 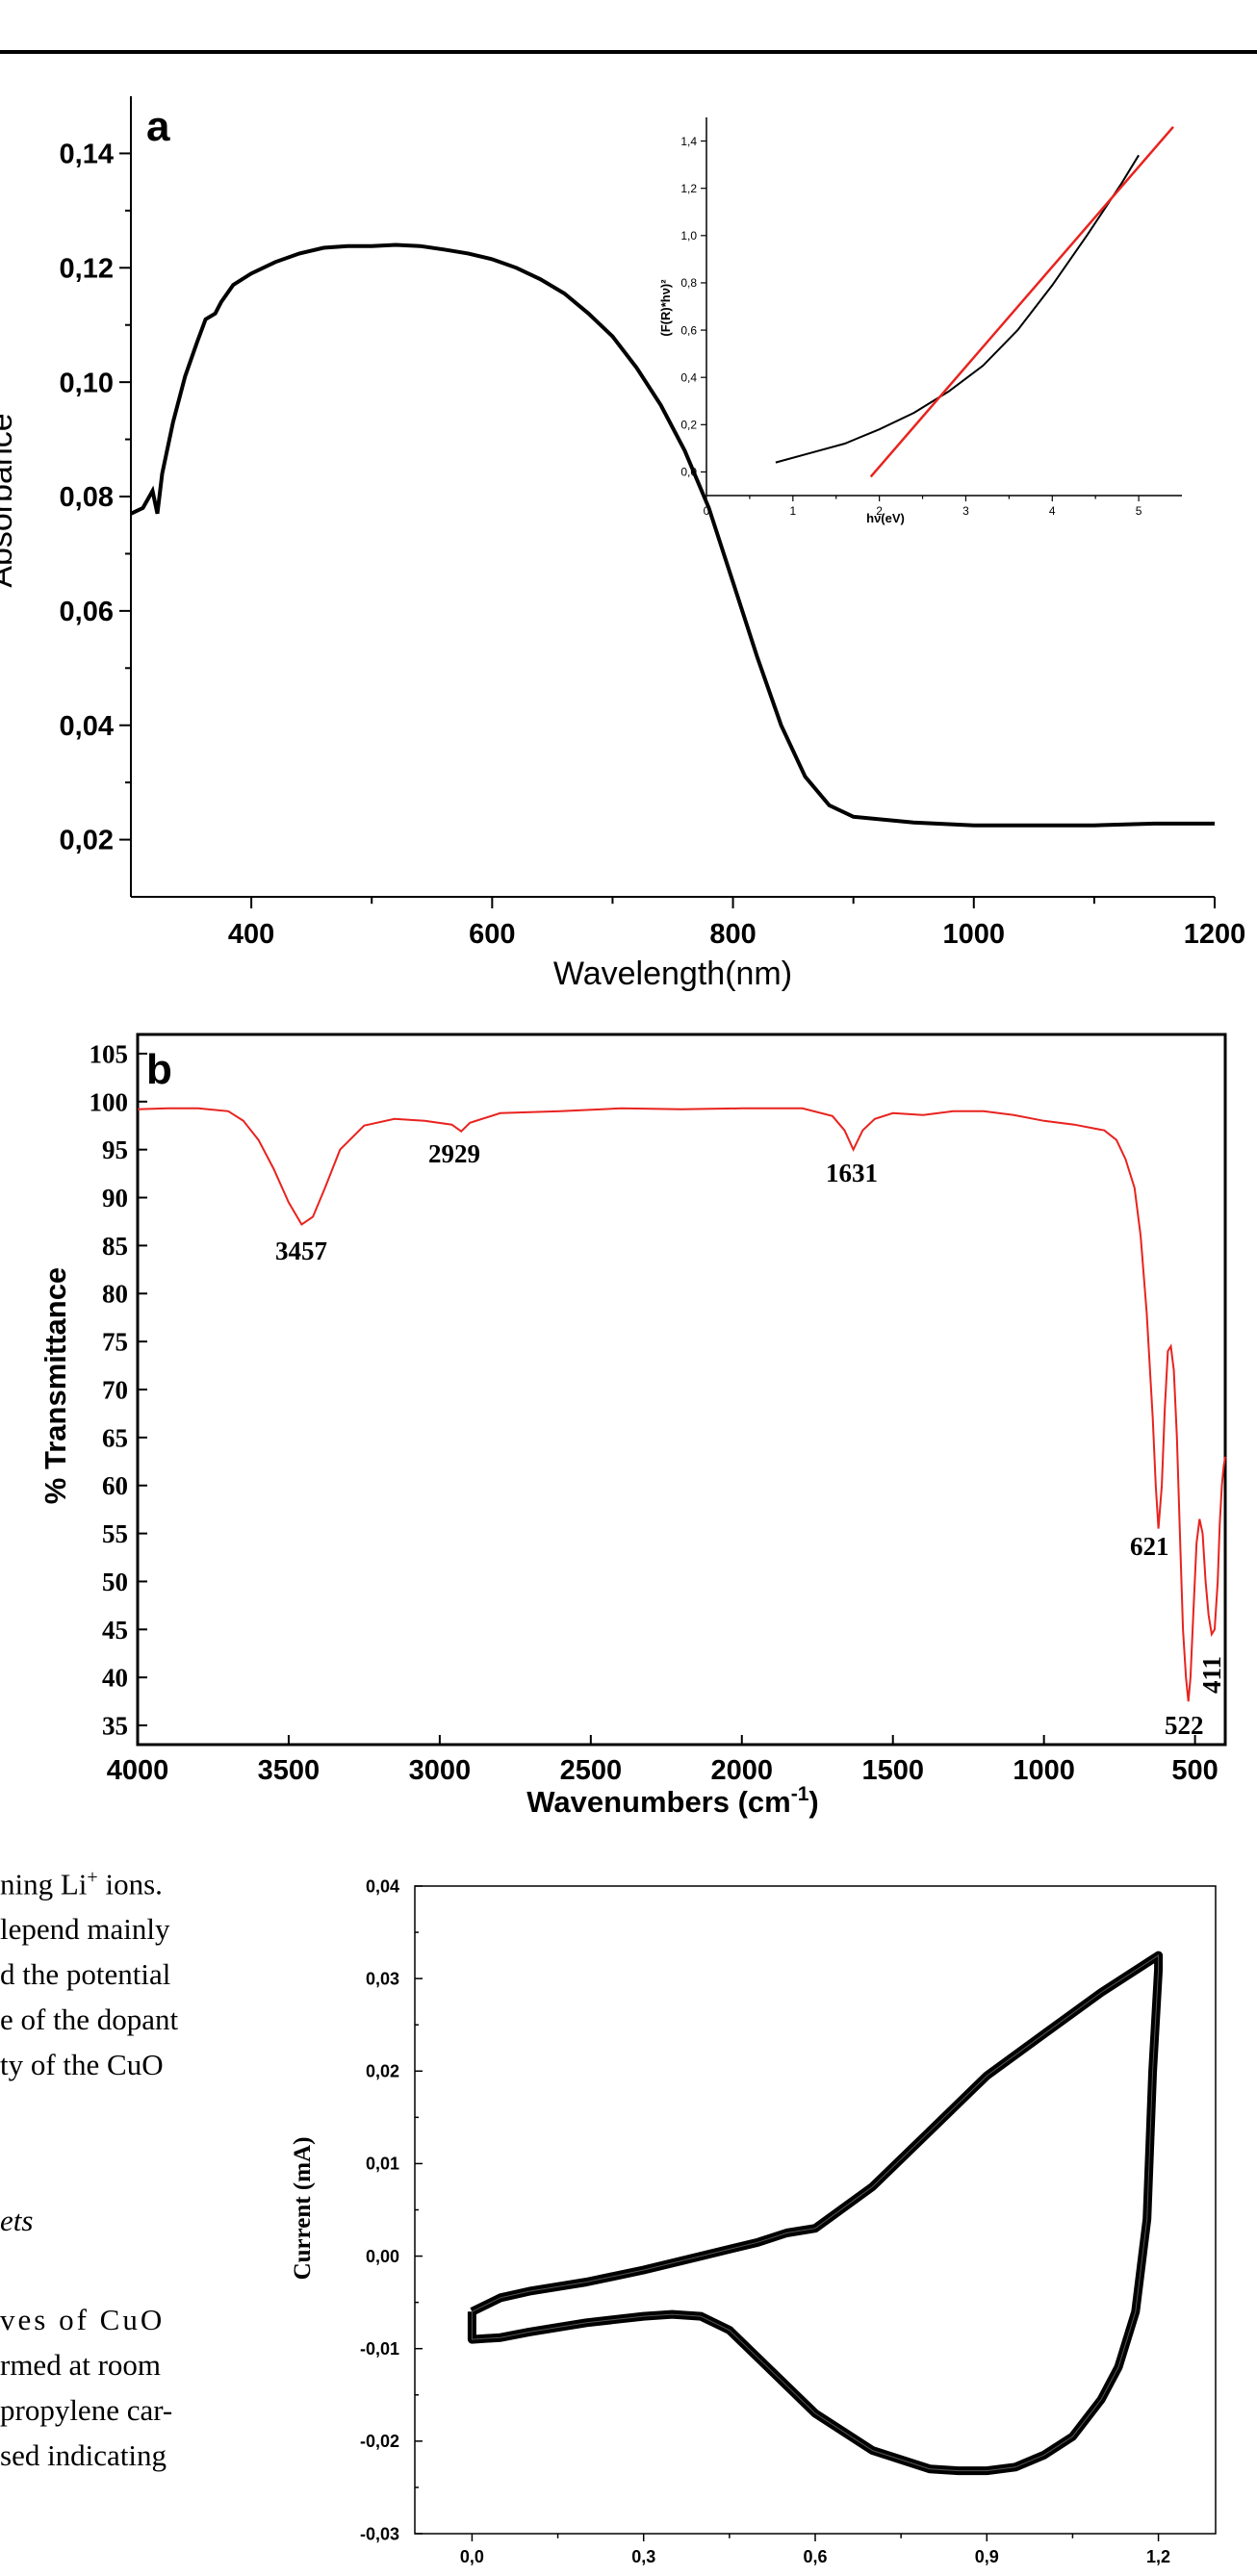 I want to click on inset-ytick-label: 0,0, so click(x=688, y=472).